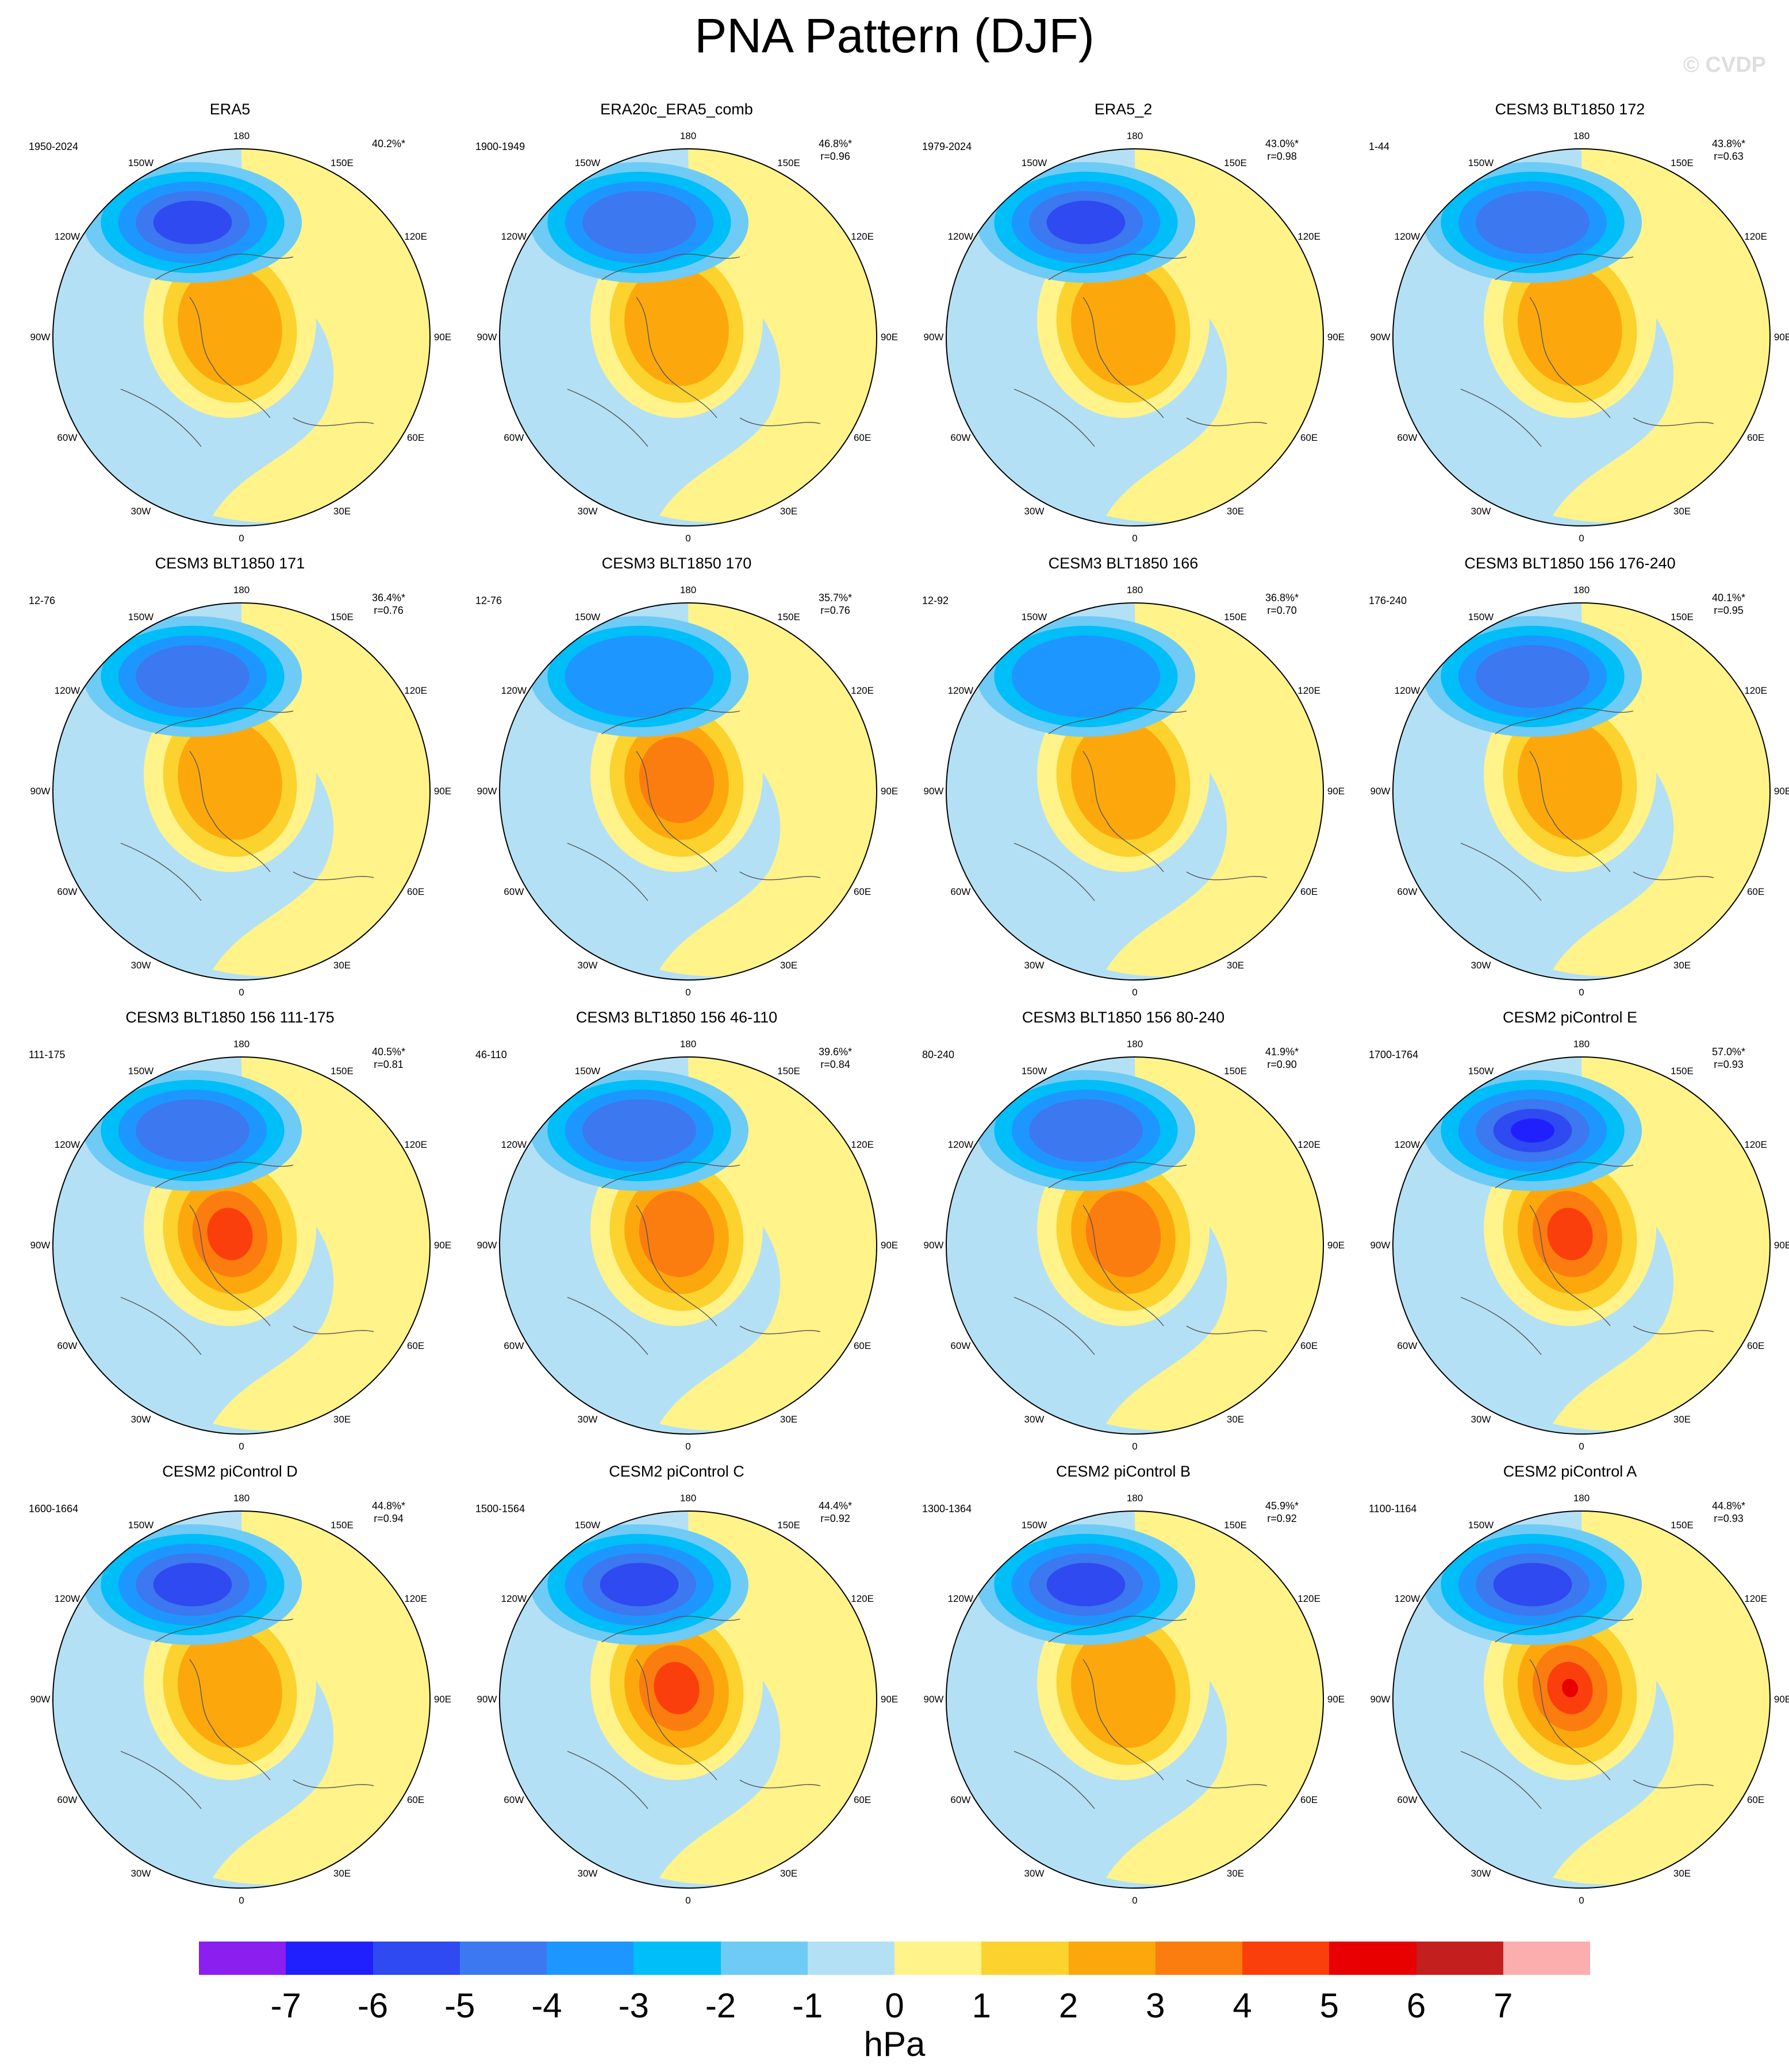 This screenshot has height=2072, width=1789. What do you see at coordinates (1729, 1512) in the screenshot?
I see `panel-variance: 44.8%* r=0.93` at bounding box center [1729, 1512].